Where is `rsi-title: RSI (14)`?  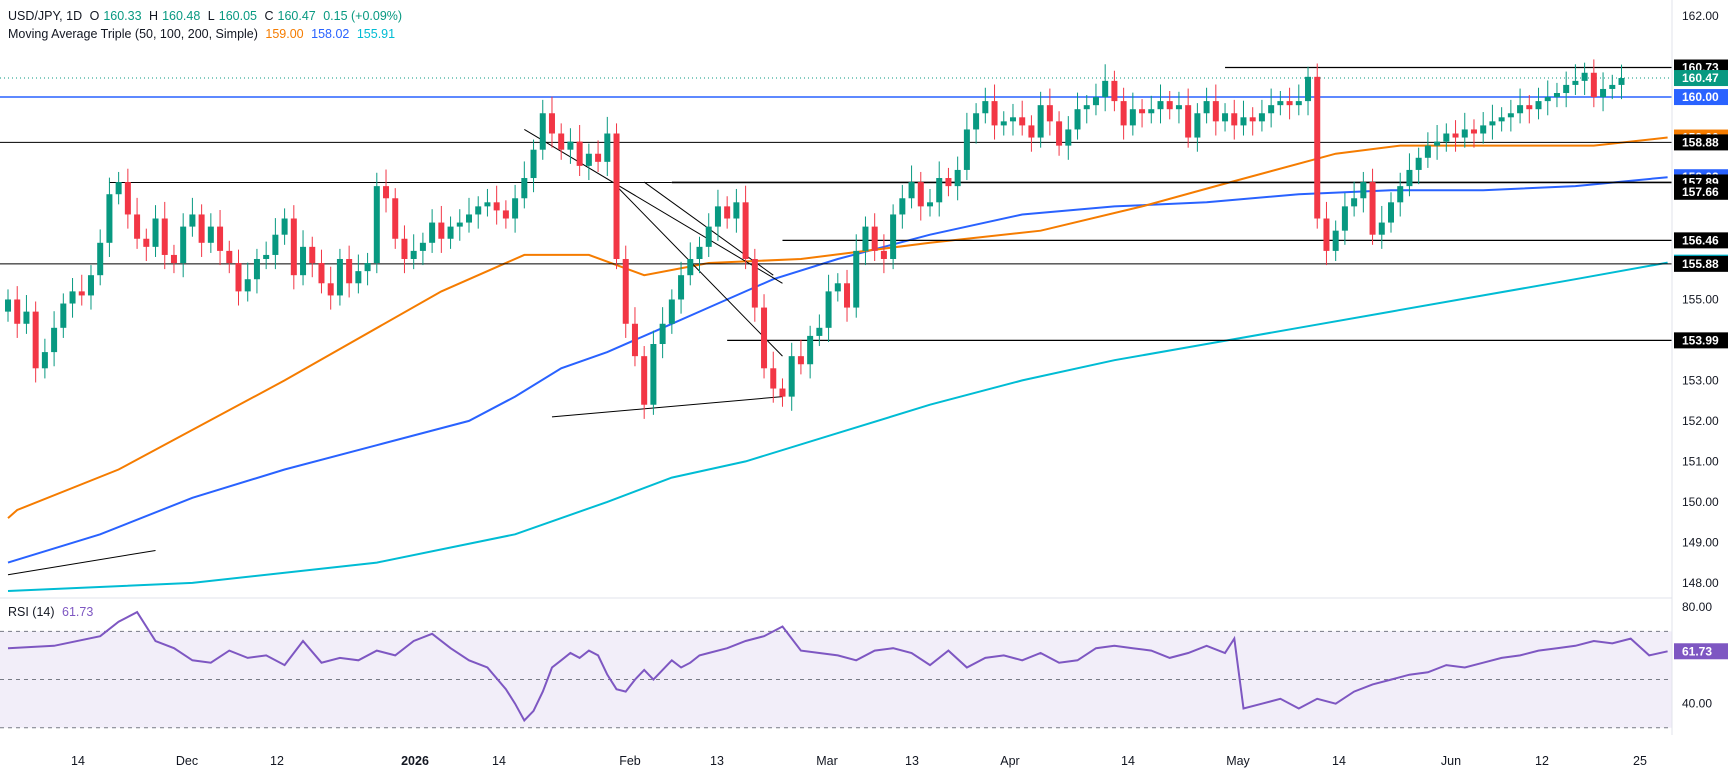
rsi-title: RSI (14) is located at coordinates (31, 612).